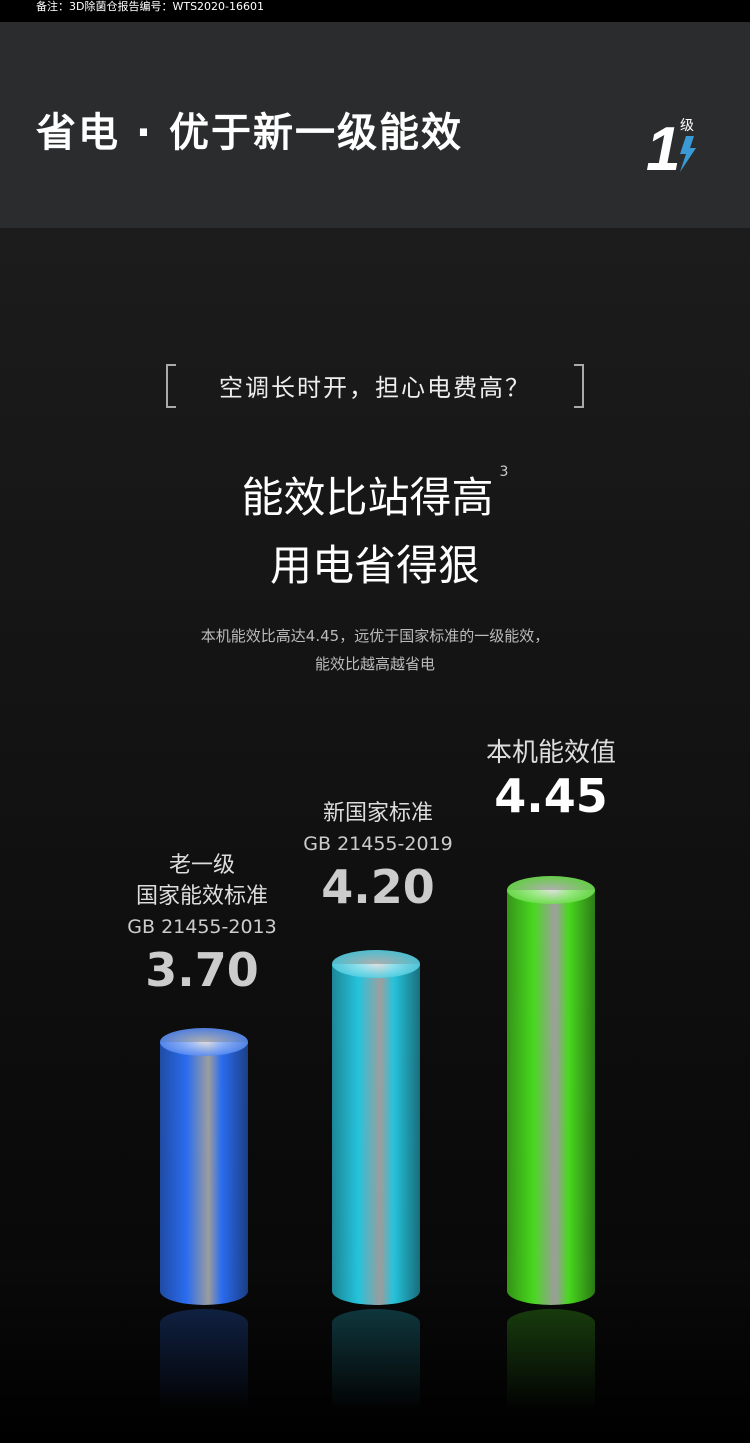  What do you see at coordinates (550, 780) in the screenshot?
I see `bar-label-this-unit: 本机能效值 4.45` at bounding box center [550, 780].